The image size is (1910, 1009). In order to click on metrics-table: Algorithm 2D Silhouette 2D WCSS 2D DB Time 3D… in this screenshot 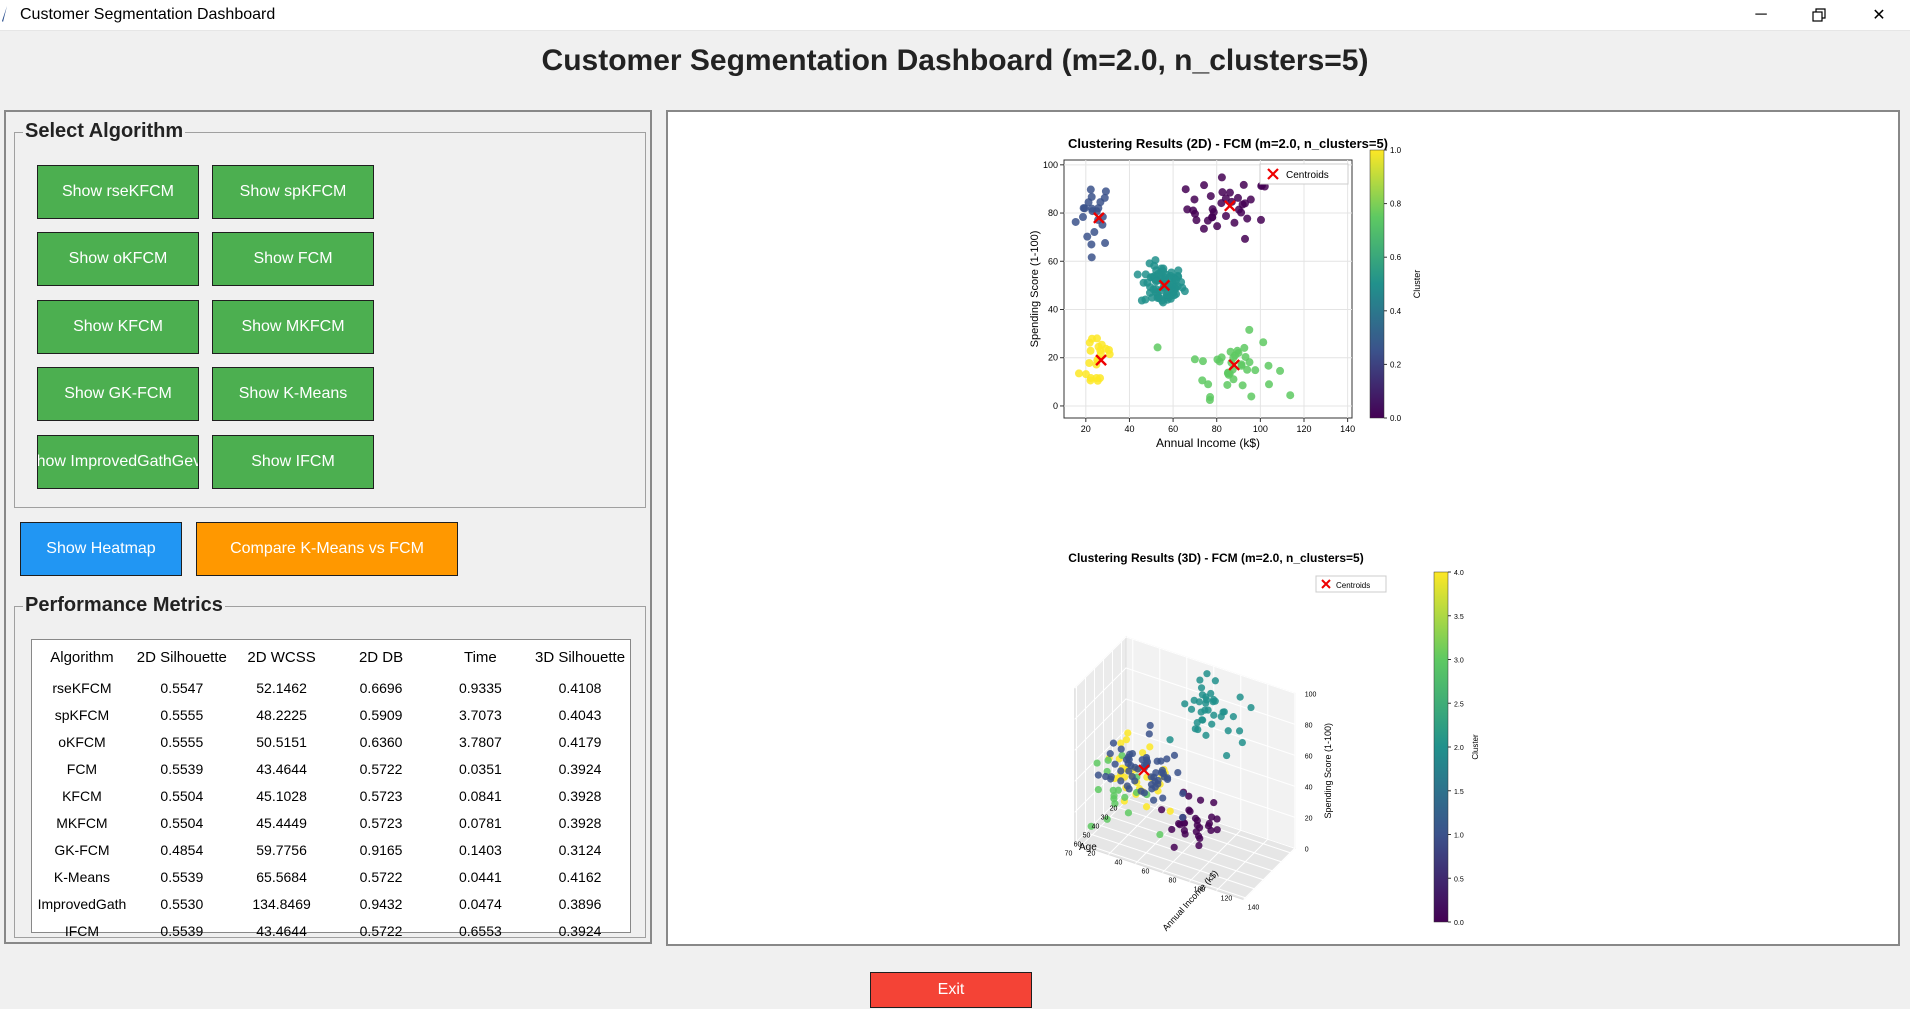, I will do `click(331, 789)`.